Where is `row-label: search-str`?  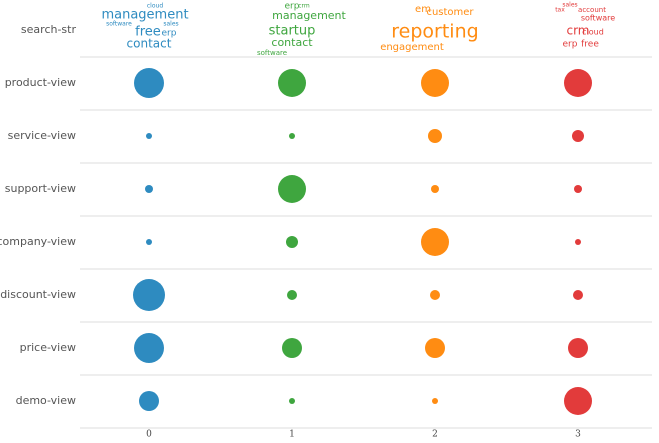
row-label: search-str is located at coordinates (49, 29).